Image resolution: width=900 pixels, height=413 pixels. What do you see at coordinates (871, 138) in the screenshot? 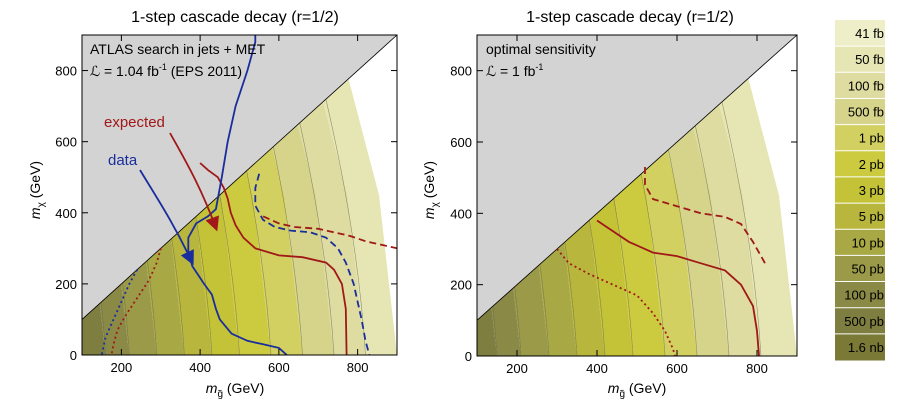
I see `legend-label: 1 pb` at bounding box center [871, 138].